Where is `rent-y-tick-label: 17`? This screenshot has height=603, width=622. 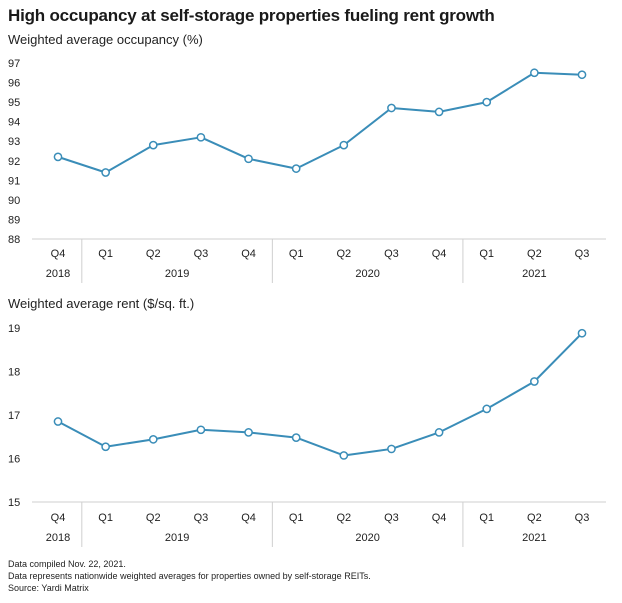 rent-y-tick-label: 17 is located at coordinates (14, 416).